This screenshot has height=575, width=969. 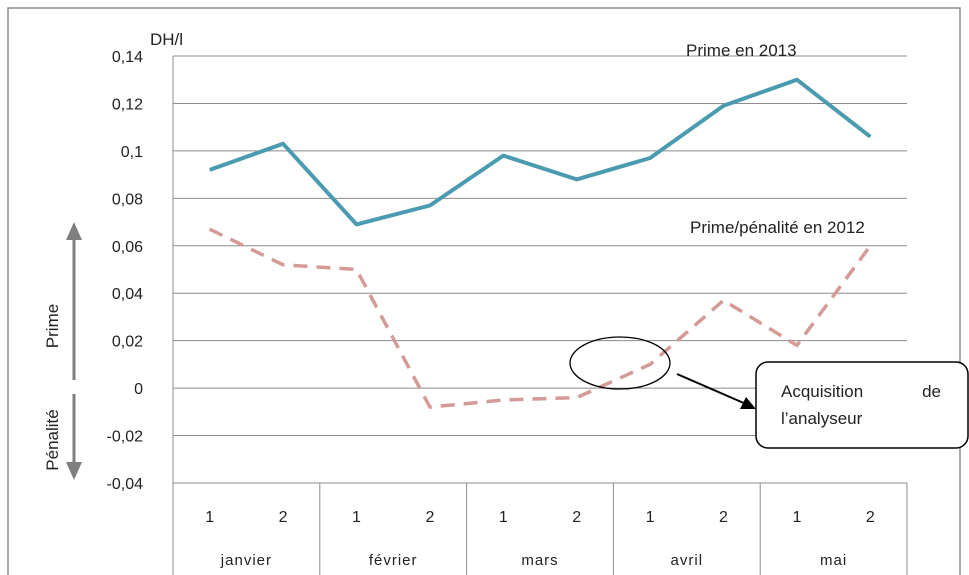 What do you see at coordinates (931, 391) in the screenshot?
I see `annotation-line1-end: de` at bounding box center [931, 391].